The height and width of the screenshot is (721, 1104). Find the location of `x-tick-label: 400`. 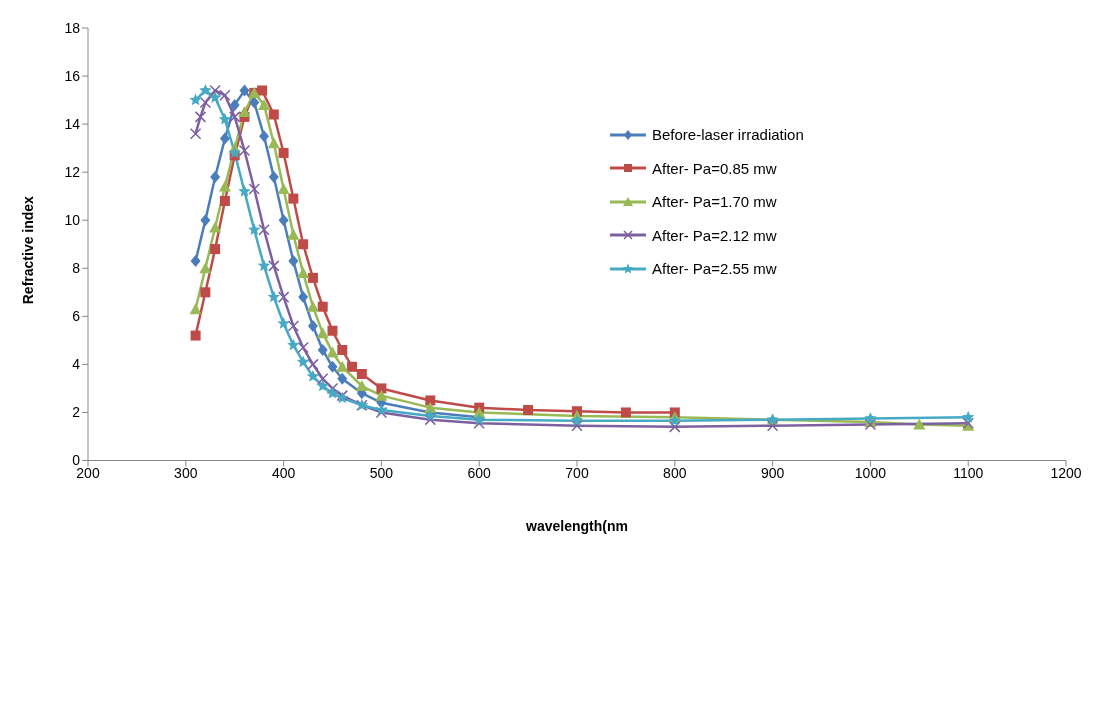

x-tick-label: 400 is located at coordinates (283, 473).